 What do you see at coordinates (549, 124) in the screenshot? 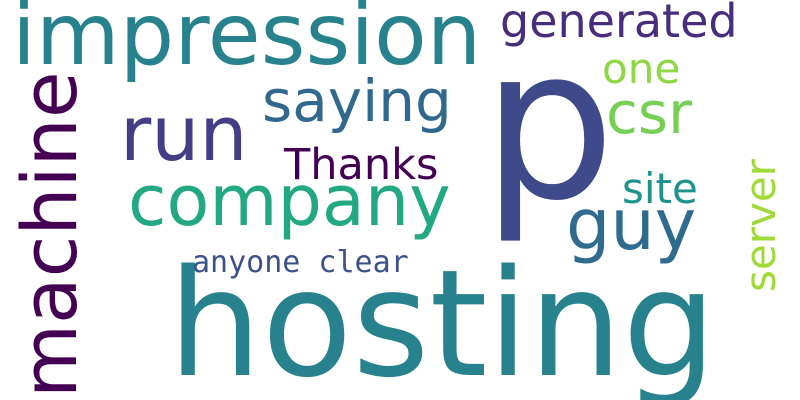
I see `word-p: p` at bounding box center [549, 124].